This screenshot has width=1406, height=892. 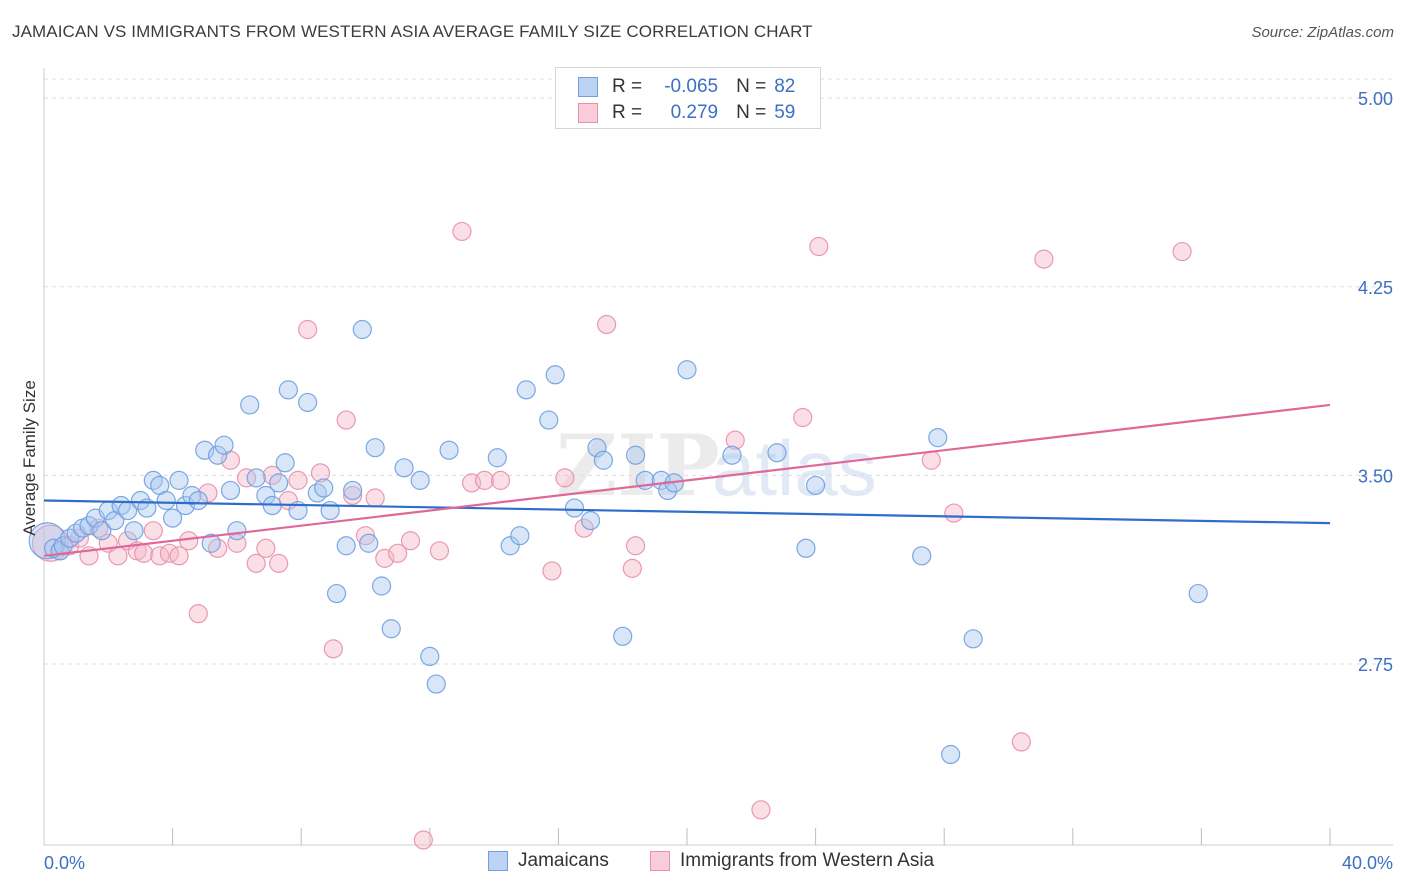 I want to click on correlation-legend: R = -0.065 N = 82 R = 0.279 N = 59, so click(x=688, y=98).